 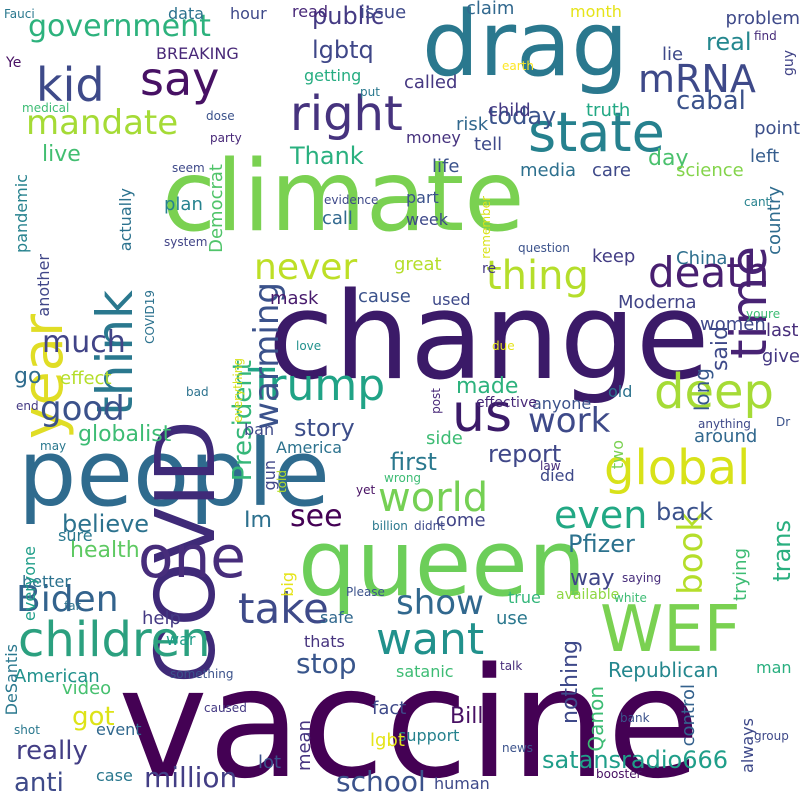 What do you see at coordinates (702, 390) in the screenshot?
I see `word-long: long` at bounding box center [702, 390].